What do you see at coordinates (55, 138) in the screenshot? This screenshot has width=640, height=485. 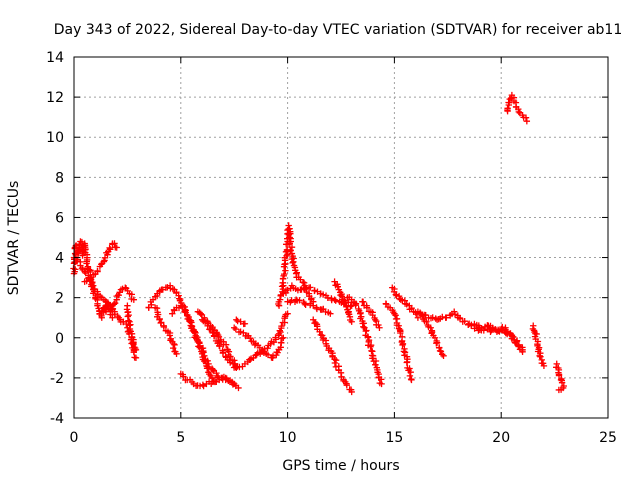 I see `y-tick-label: 10` at bounding box center [55, 138].